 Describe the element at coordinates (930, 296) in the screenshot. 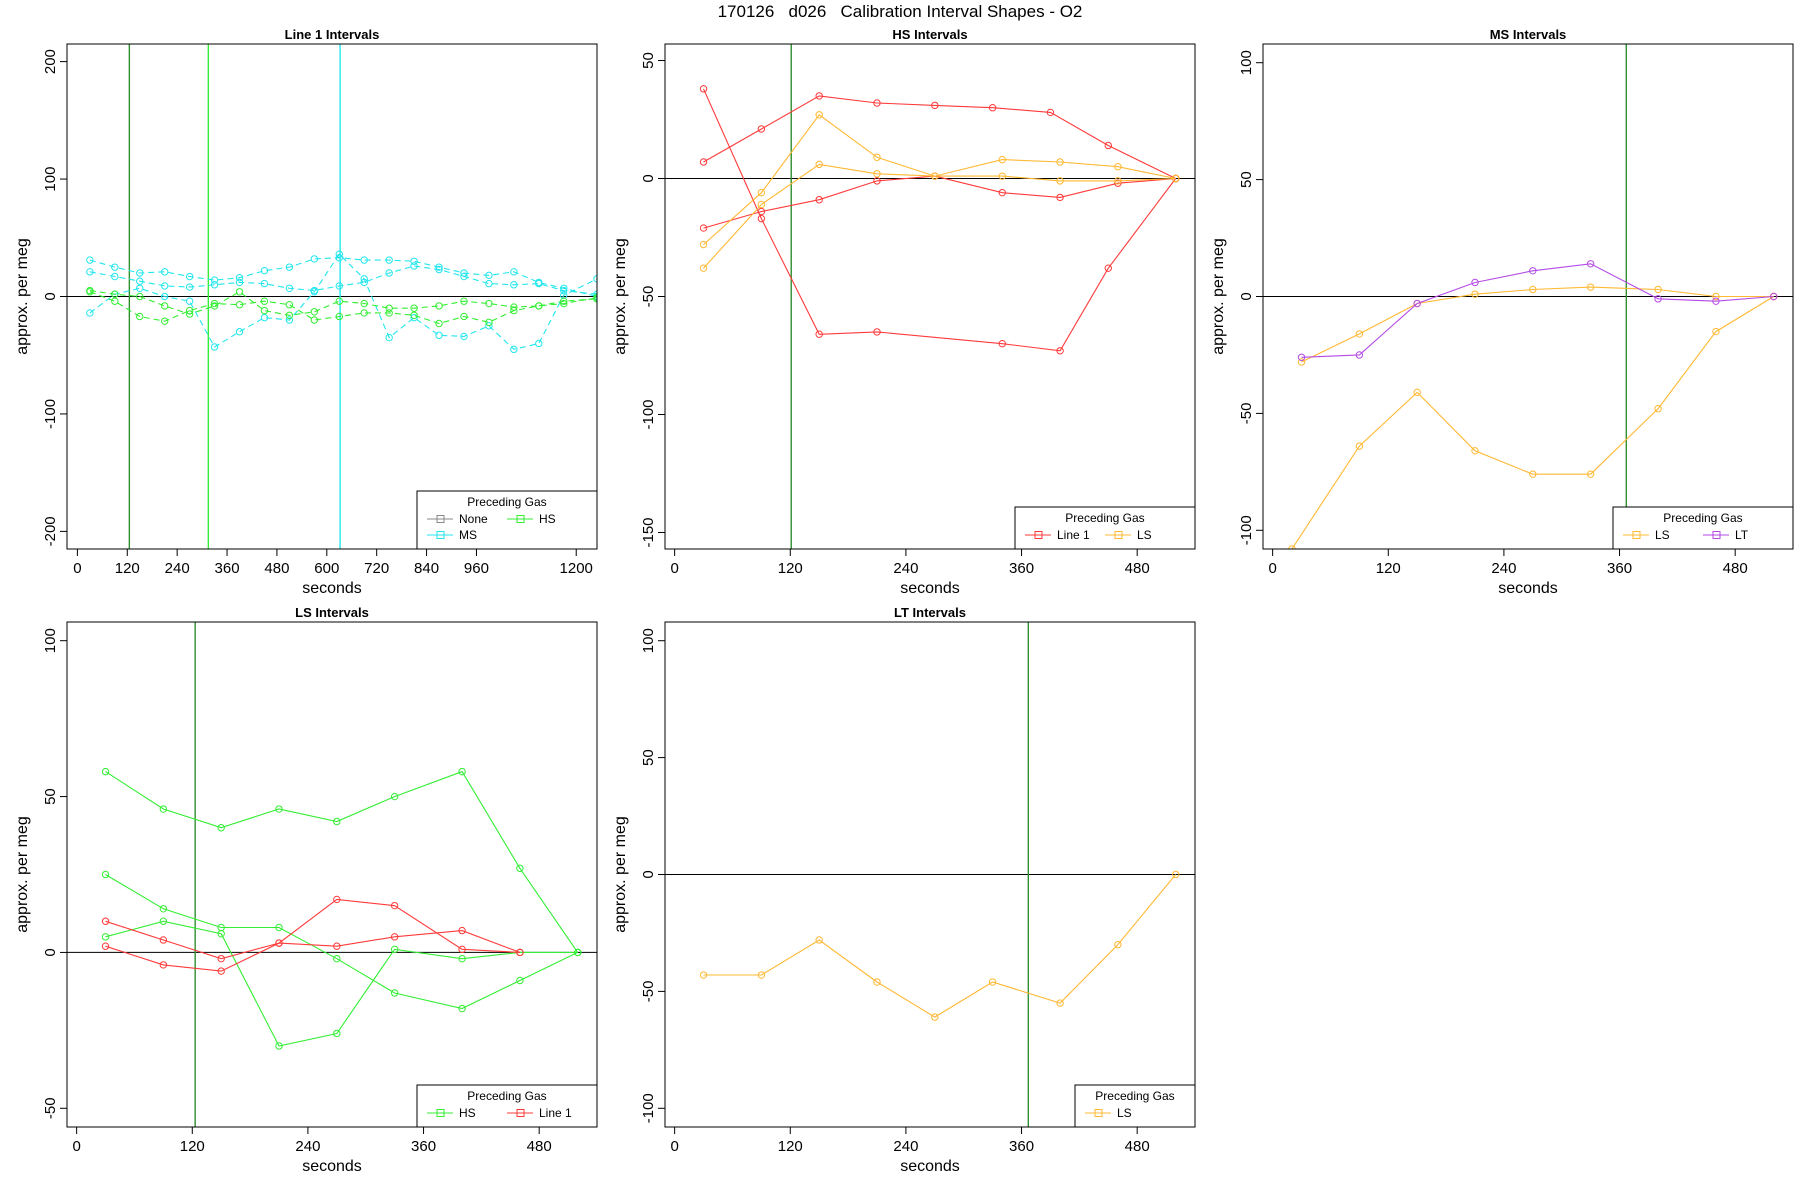

I see `plot-frame` at that location.